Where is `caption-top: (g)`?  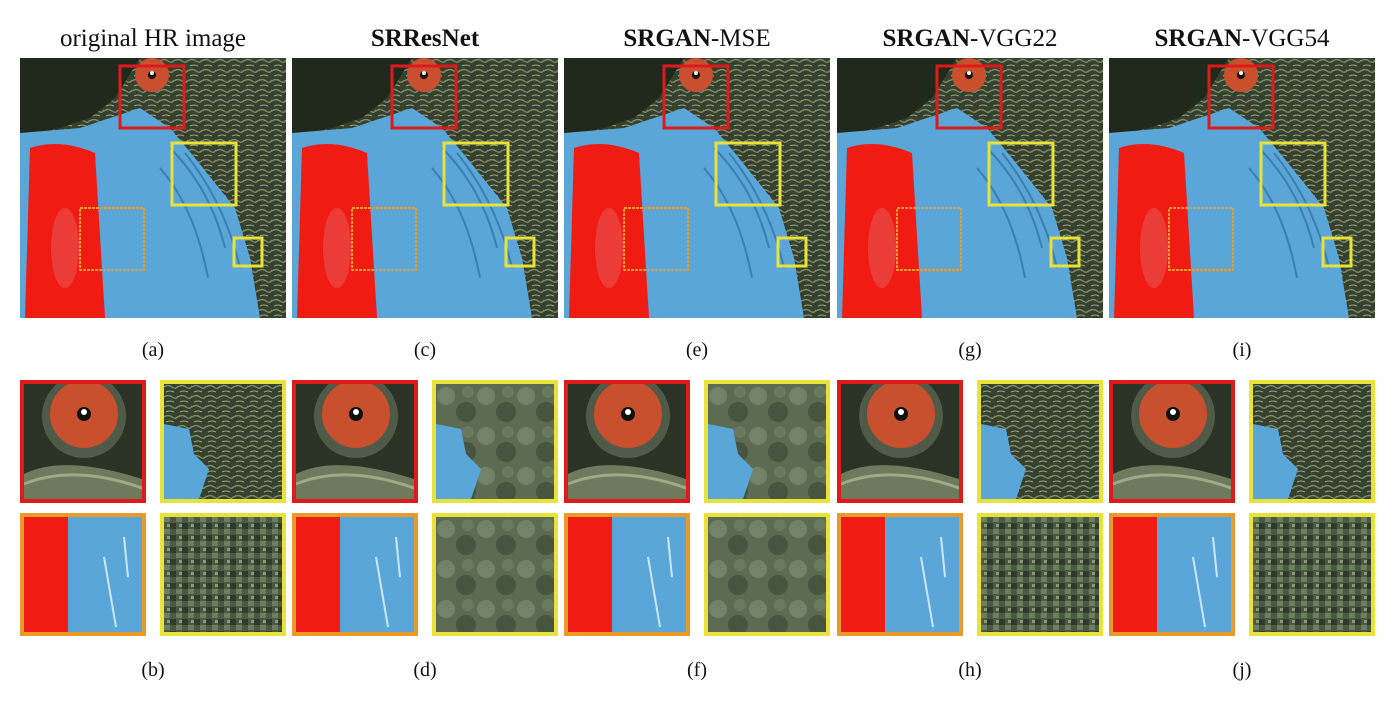 caption-top: (g) is located at coordinates (970, 350).